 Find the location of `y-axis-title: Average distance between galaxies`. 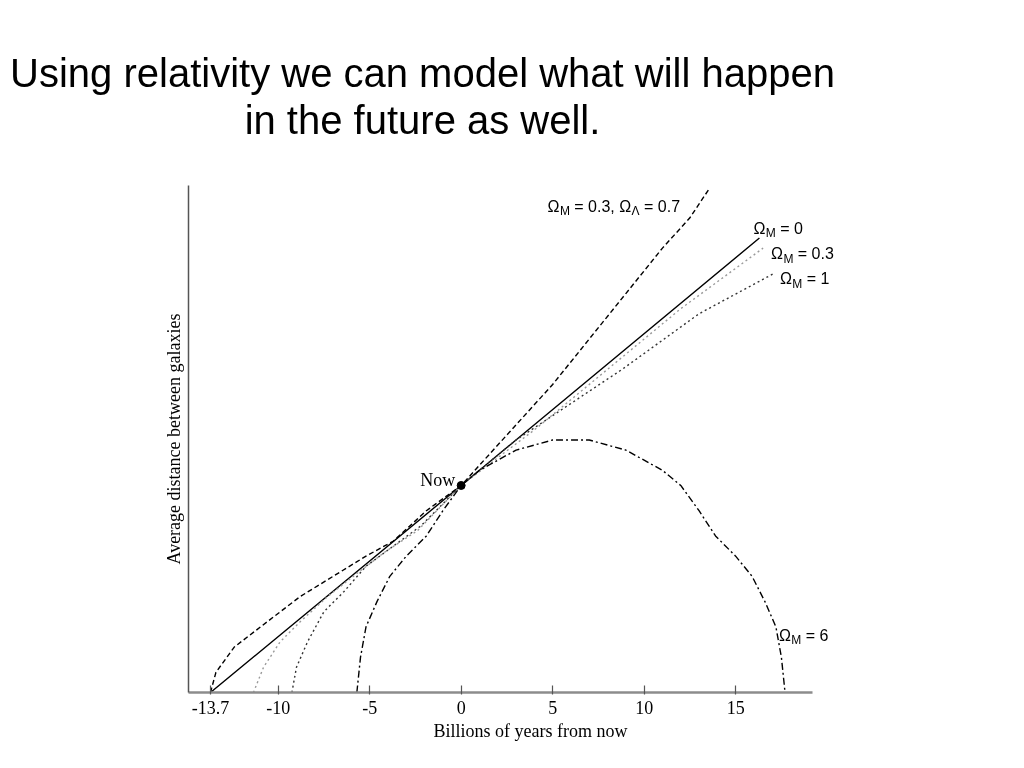

y-axis-title: Average distance between galaxies is located at coordinates (173, 439).